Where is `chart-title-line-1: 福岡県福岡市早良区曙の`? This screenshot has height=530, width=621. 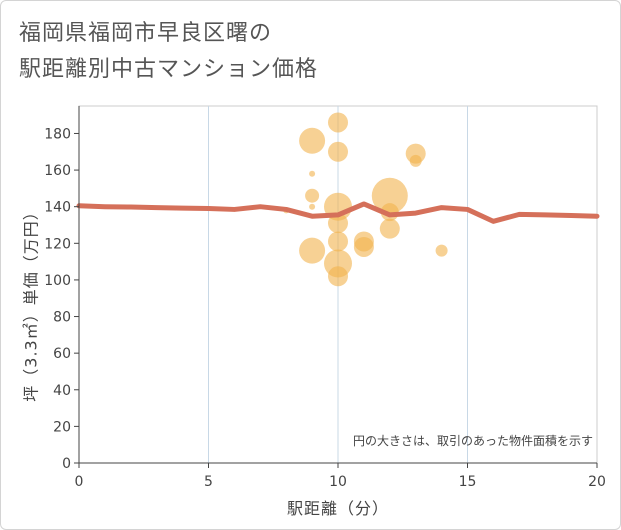
chart-title-line-1: 福岡県福岡市早良区曙の is located at coordinates (146, 33).